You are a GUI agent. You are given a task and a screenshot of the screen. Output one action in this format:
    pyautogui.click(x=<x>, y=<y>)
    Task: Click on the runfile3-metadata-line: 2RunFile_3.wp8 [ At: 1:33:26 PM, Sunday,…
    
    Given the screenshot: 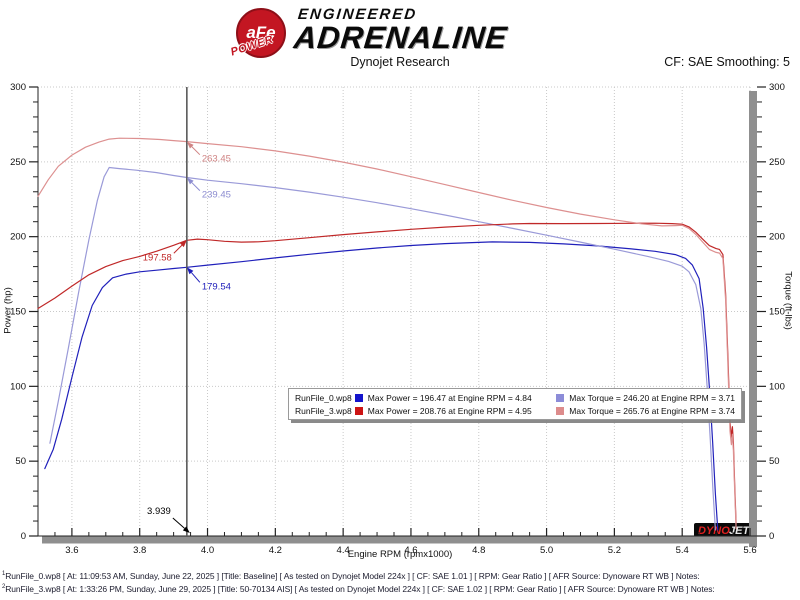 What is the action you would take?
    pyautogui.click(x=358, y=589)
    